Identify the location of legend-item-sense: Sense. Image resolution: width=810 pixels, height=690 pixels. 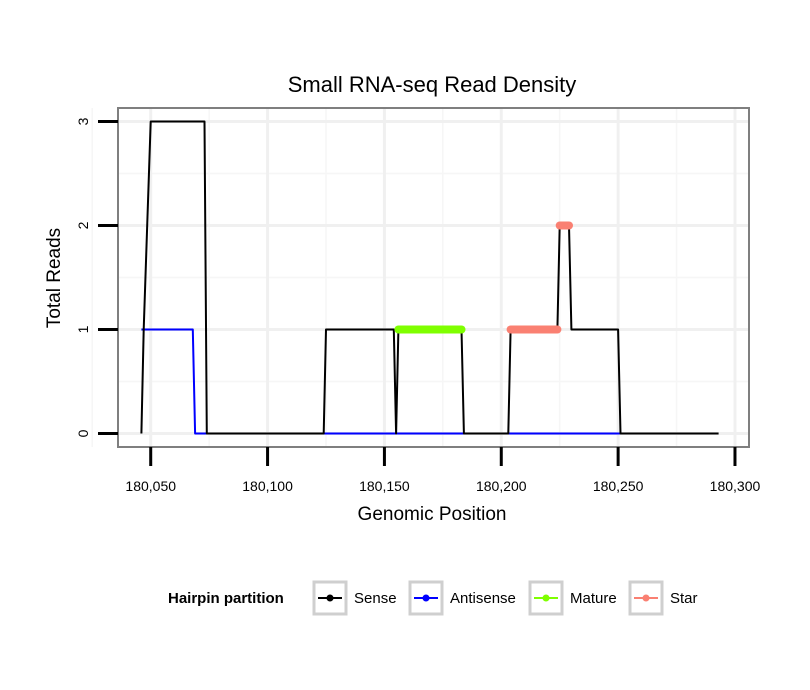
(354, 598).